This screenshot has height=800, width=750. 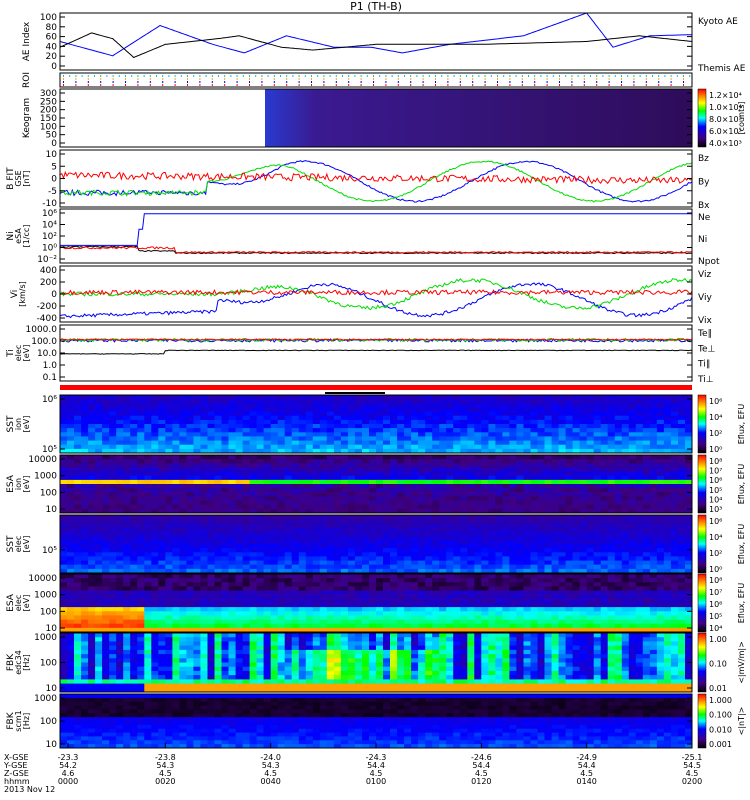 What do you see at coordinates (702, 240) in the screenshot?
I see `legend-entry: Ni` at bounding box center [702, 240].